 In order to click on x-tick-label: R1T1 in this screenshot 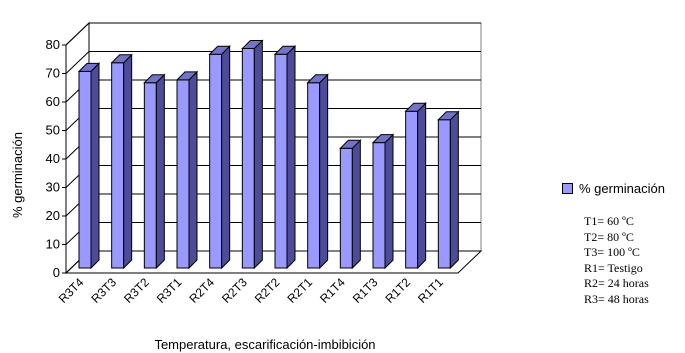, I will do `click(430, 290)`.